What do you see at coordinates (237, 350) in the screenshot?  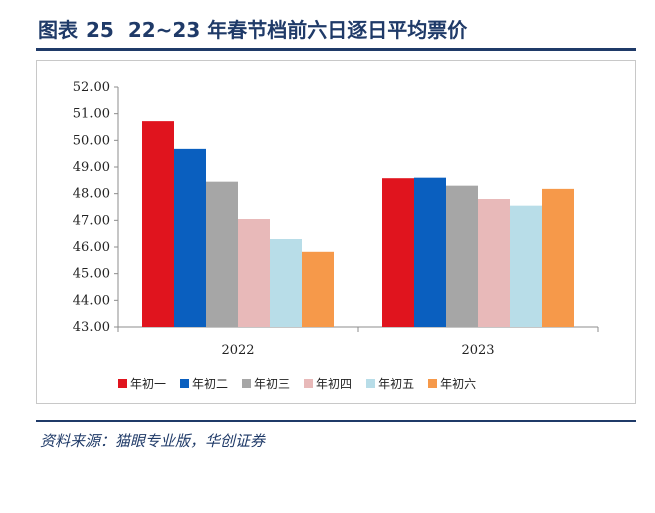 I see `x-tick-label: 2022` at bounding box center [237, 350].